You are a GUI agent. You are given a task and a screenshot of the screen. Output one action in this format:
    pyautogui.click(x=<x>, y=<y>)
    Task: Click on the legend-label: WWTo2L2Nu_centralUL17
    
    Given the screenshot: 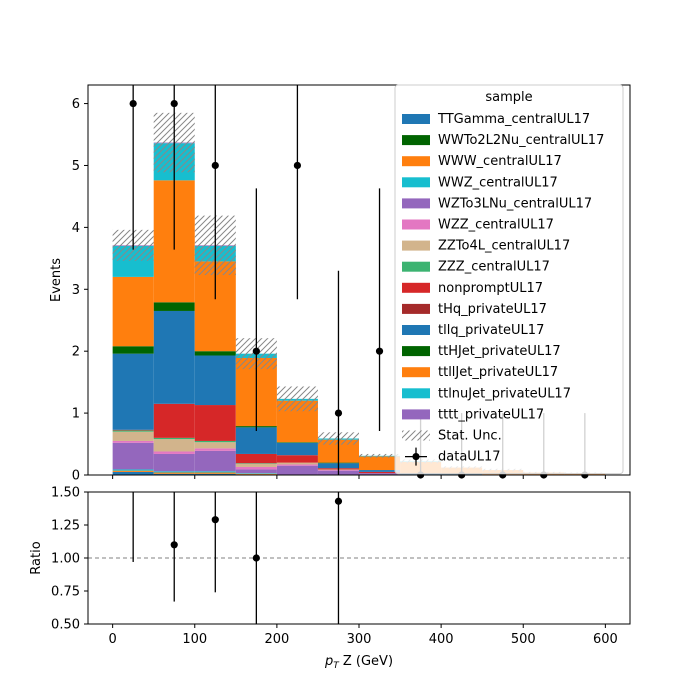 What is the action you would take?
    pyautogui.click(x=521, y=140)
    